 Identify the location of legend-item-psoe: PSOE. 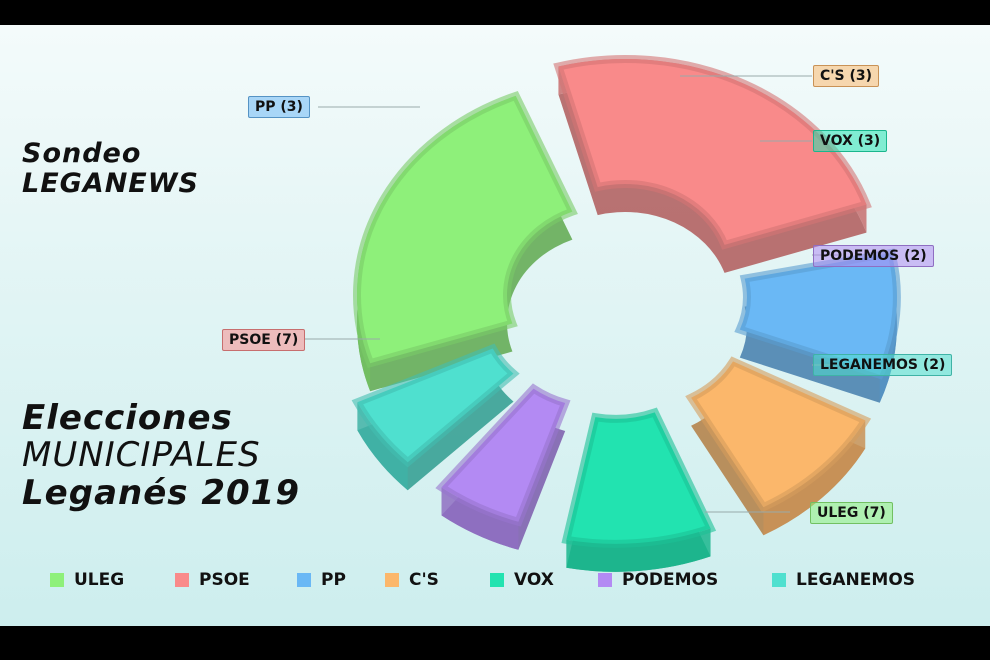
(212, 580).